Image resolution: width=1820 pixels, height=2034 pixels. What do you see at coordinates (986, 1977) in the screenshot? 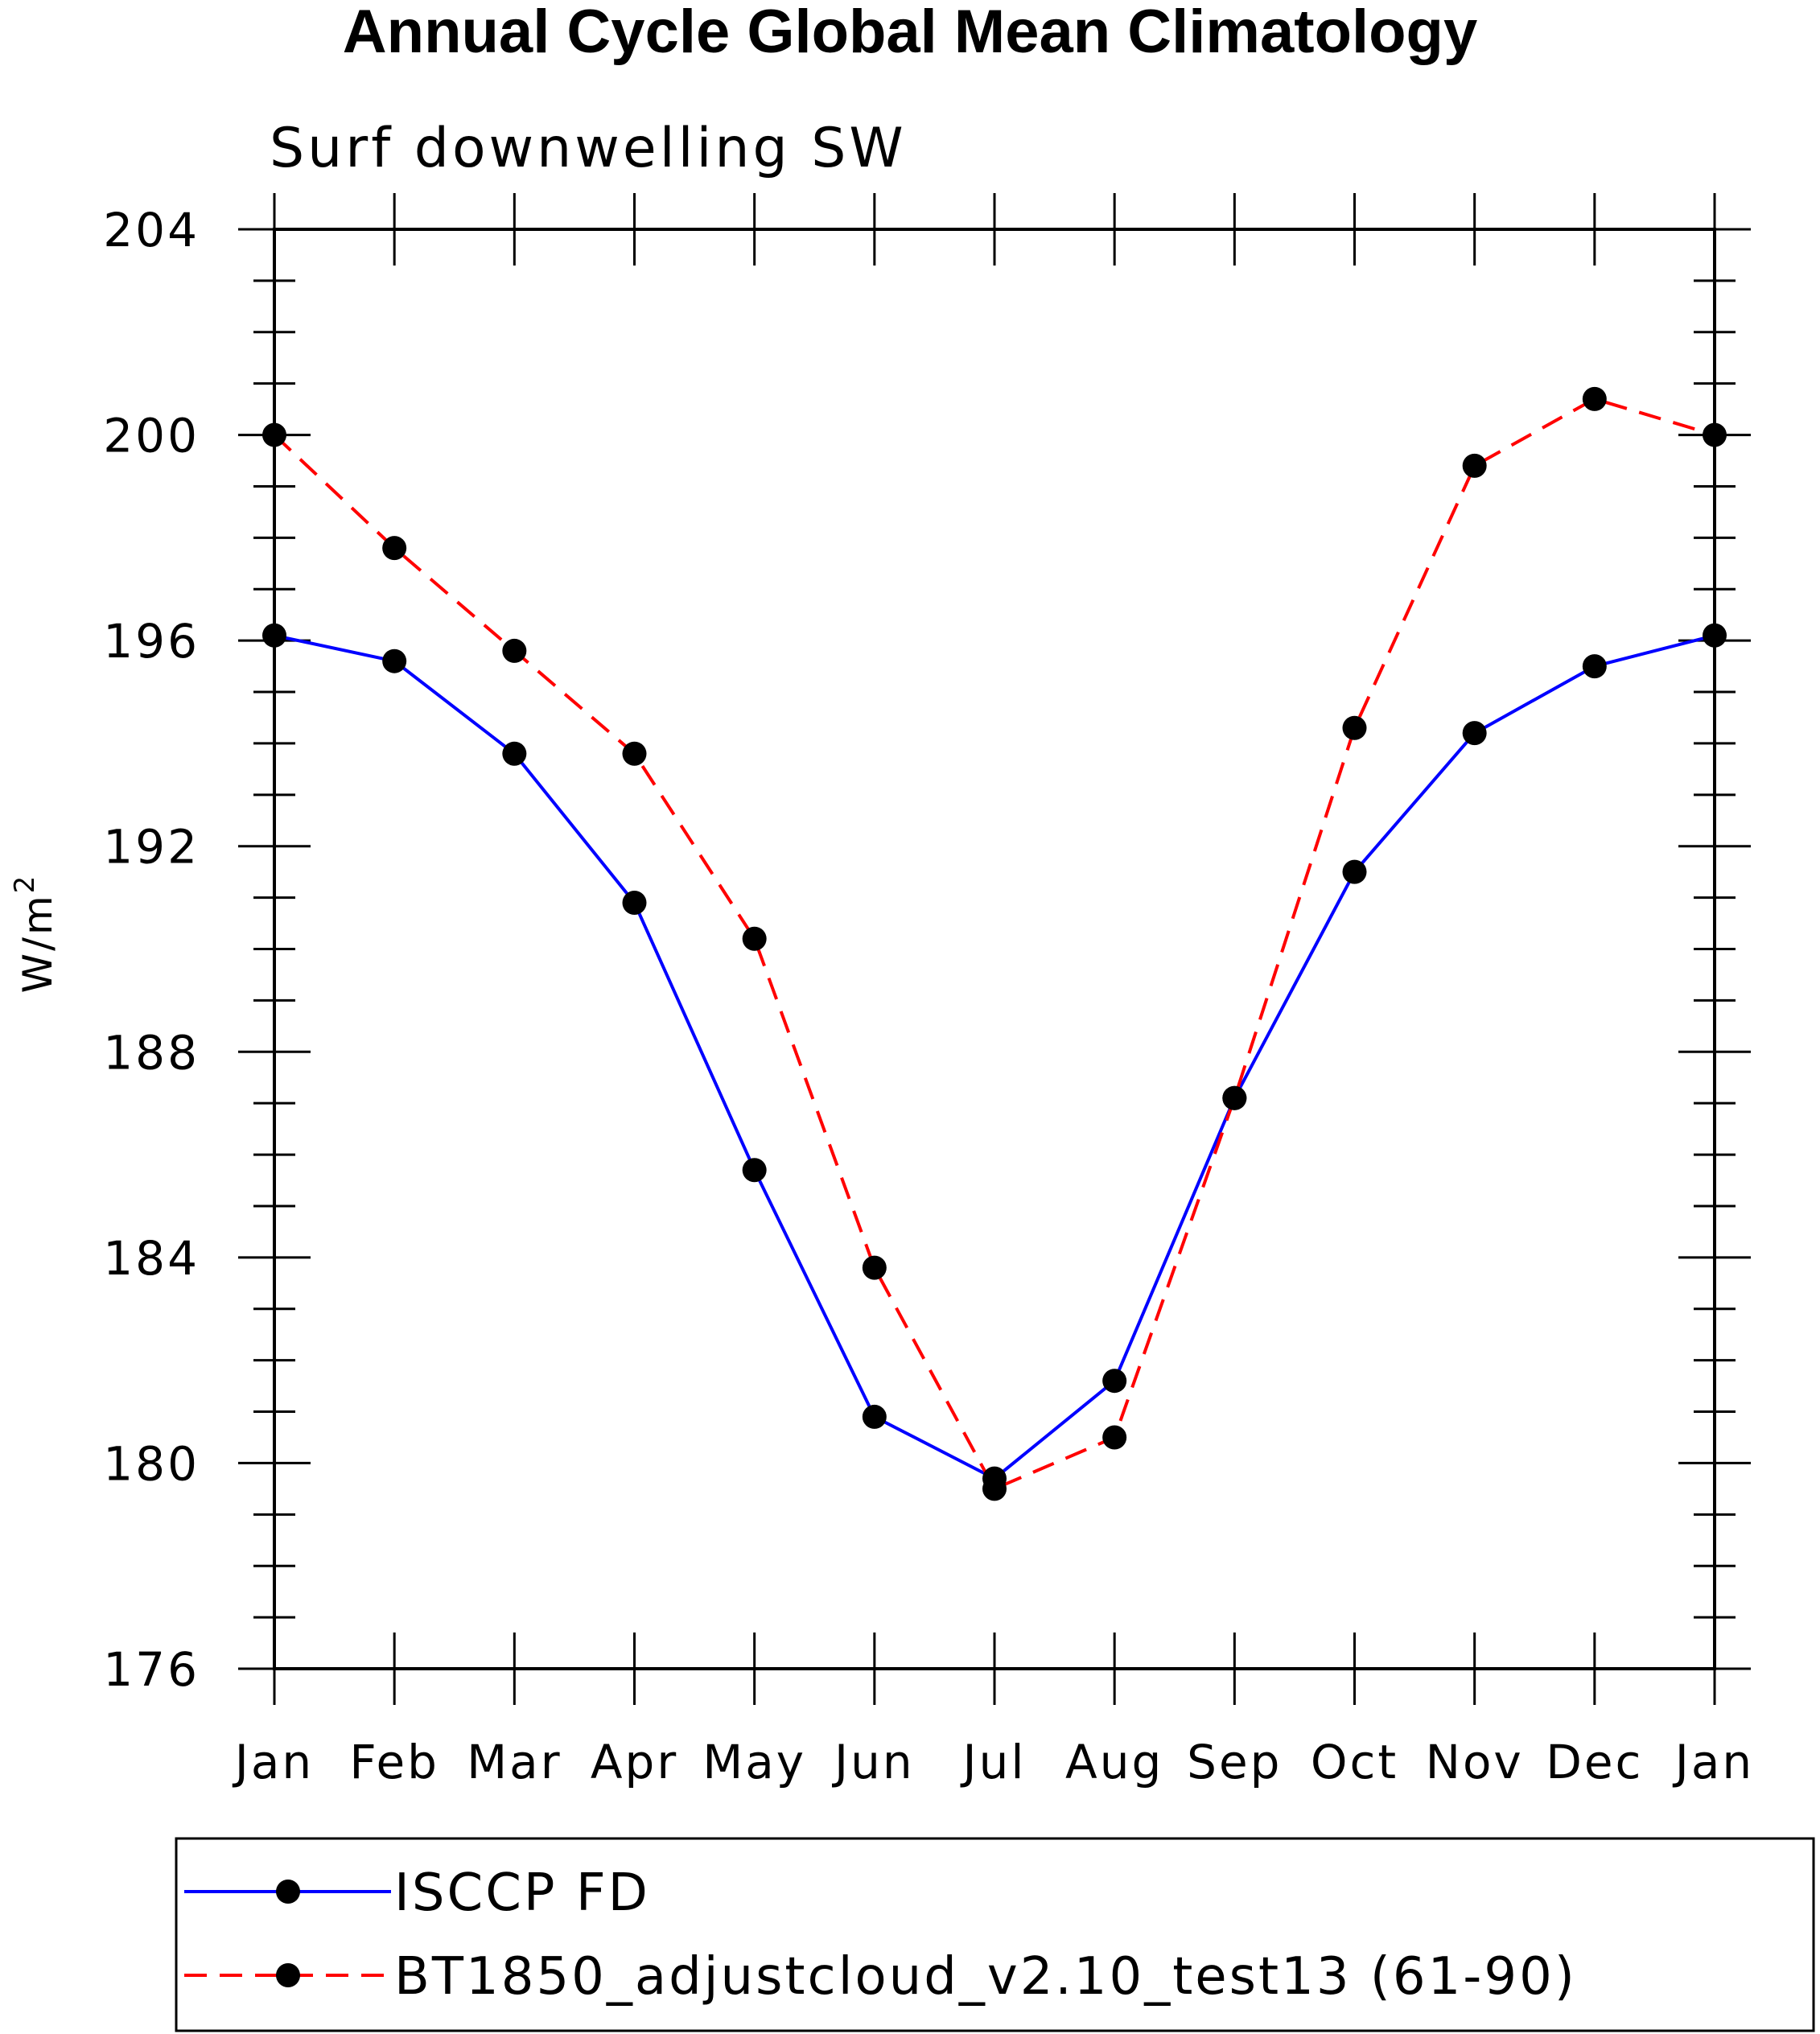
I see `legend-label-bt1850: BT1850_adjustcloud_v2.10_test13 (61-90)` at bounding box center [986, 1977].